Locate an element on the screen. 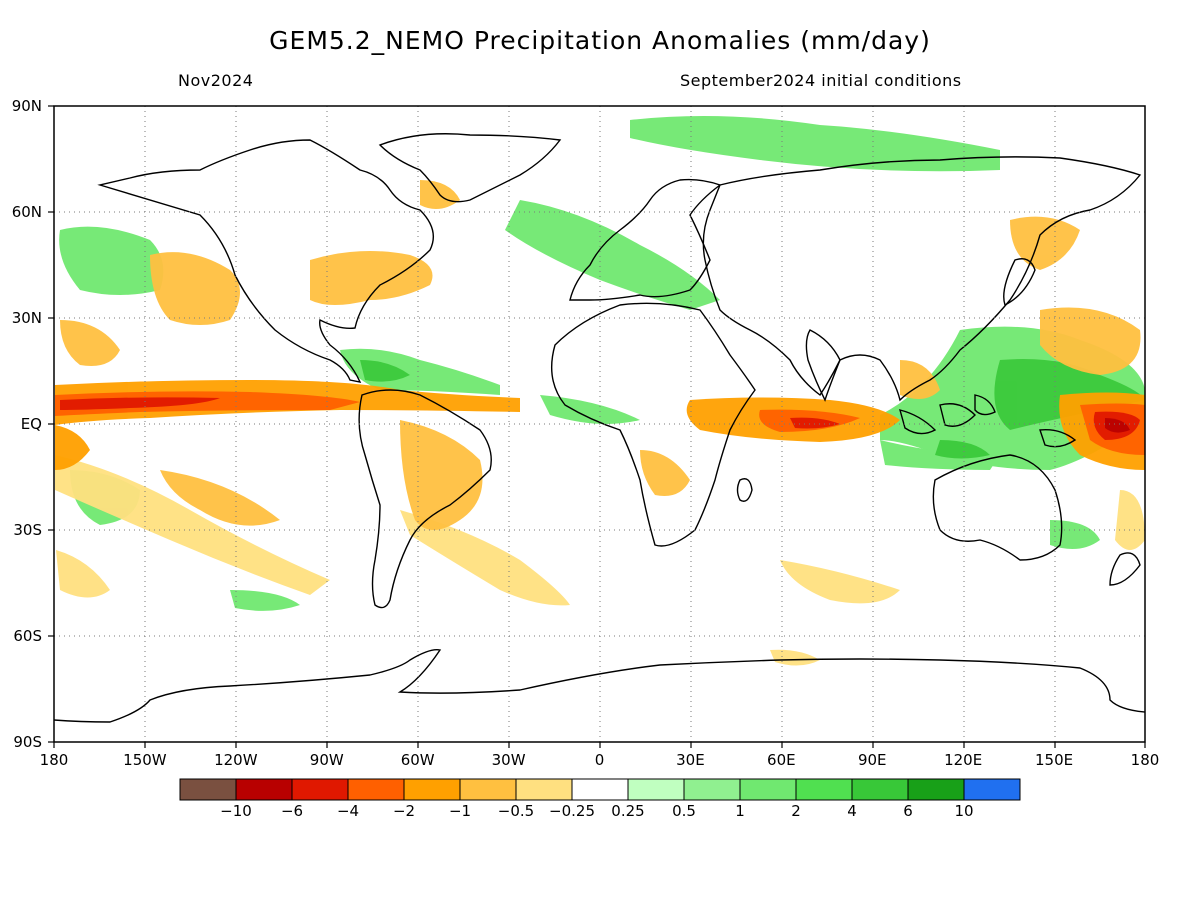 The width and height of the screenshot is (1200, 904). lon-tick-label: 90E is located at coordinates (872, 760).